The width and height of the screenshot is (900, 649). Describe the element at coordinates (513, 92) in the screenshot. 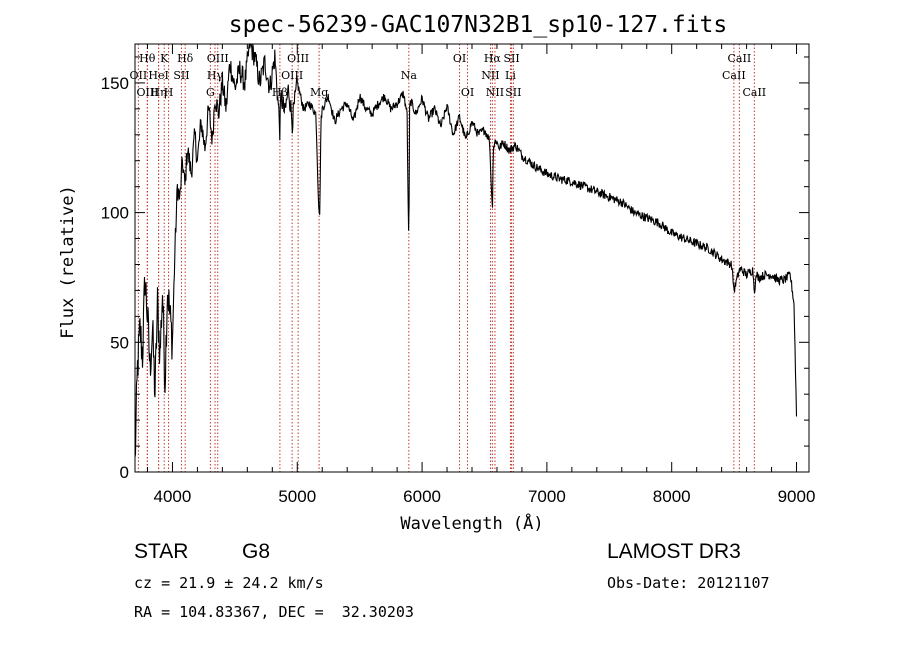

I see `line-label-24: SII` at that location.